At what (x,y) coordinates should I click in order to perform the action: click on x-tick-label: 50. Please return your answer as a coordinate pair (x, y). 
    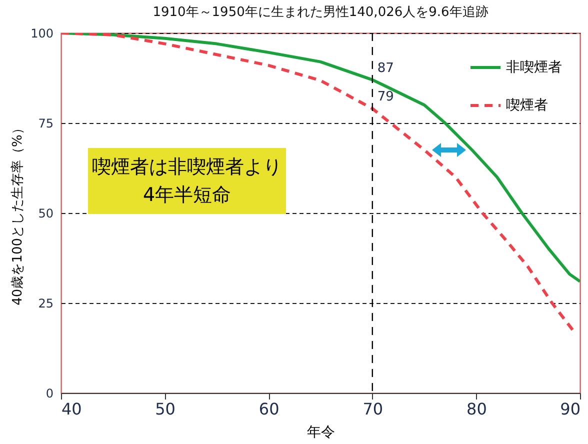
    Looking at the image, I should click on (165, 409).